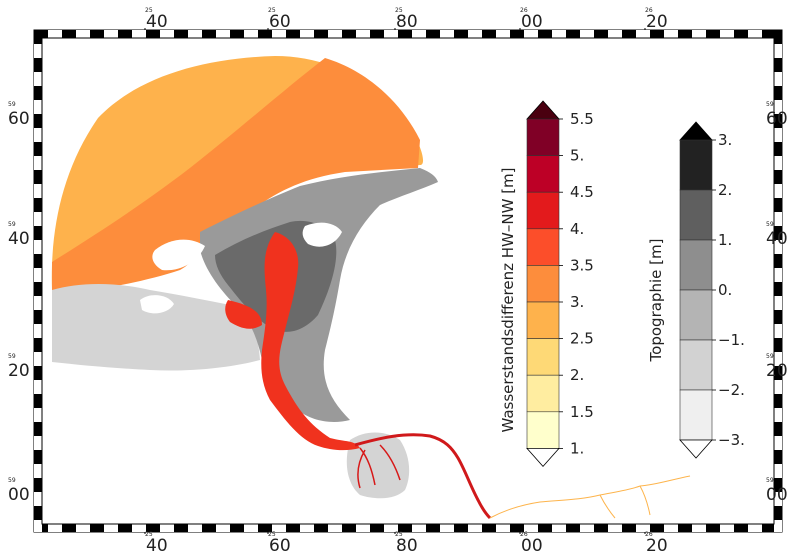 Image resolution: width=800 pixels, height=560 pixels. Describe the element at coordinates (577, 156) in the screenshot. I see `colorbar-label: 5.` at that location.